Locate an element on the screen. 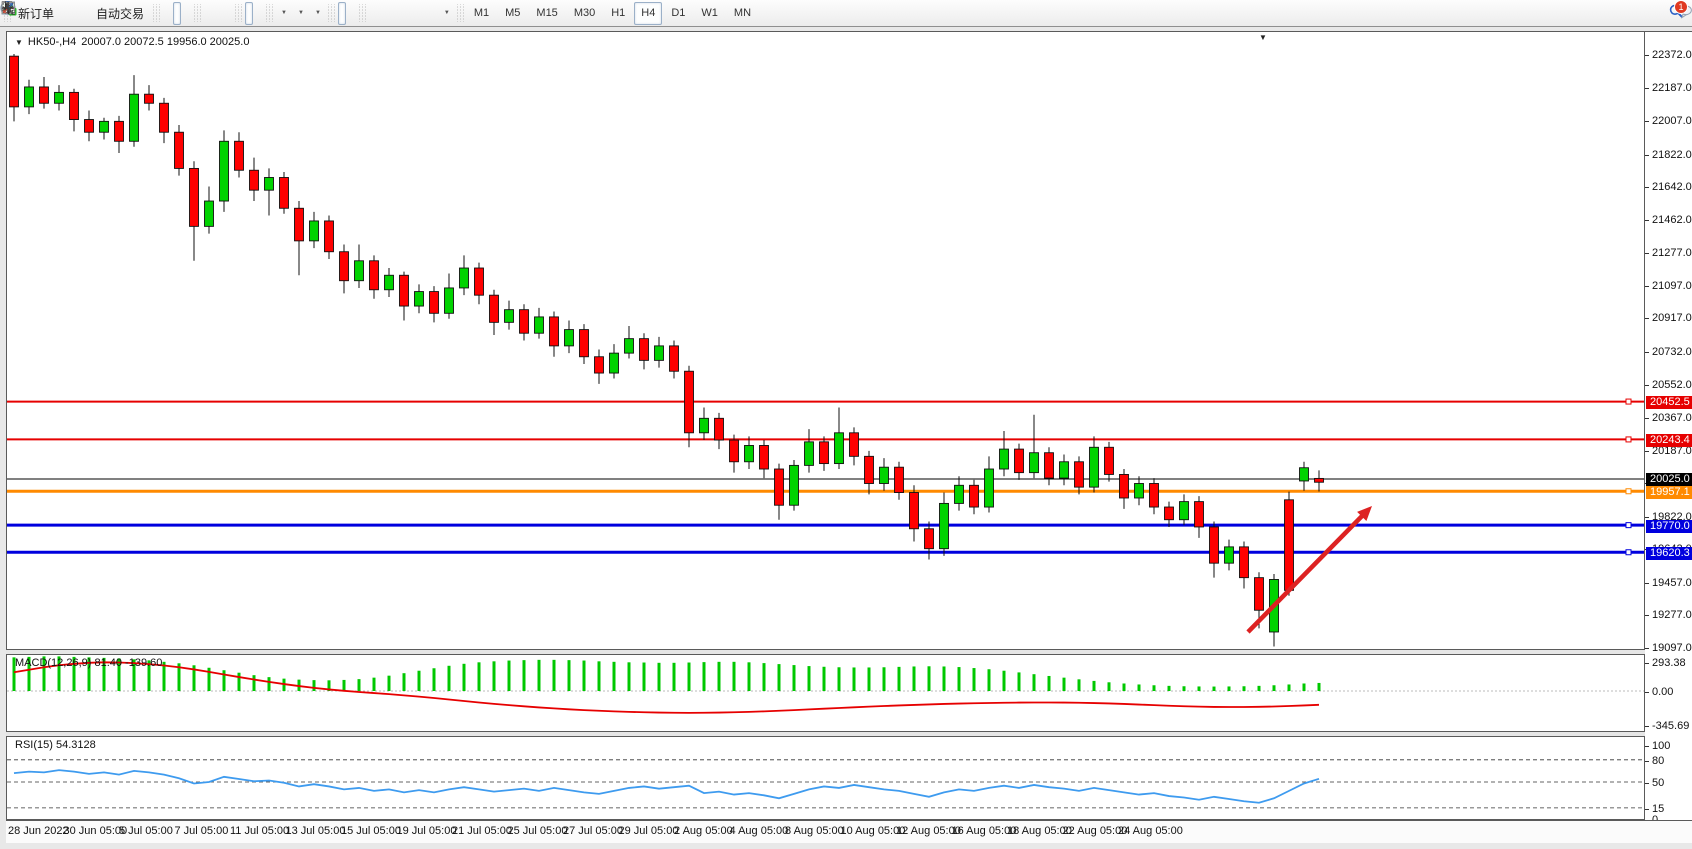 This screenshot has height=849, width=1692. templates-button: ▼ is located at coordinates (163, 13).